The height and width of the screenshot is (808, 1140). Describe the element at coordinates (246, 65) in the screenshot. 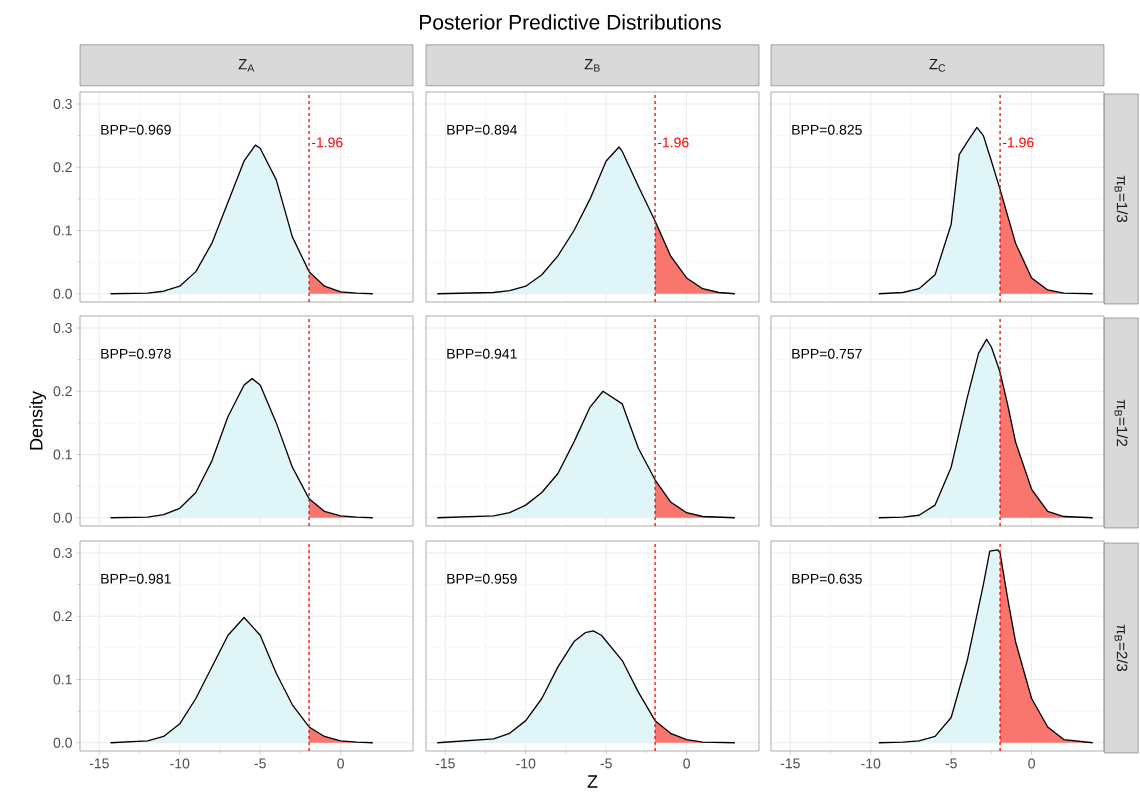

I see `chart-title: Z$_{A}$` at that location.